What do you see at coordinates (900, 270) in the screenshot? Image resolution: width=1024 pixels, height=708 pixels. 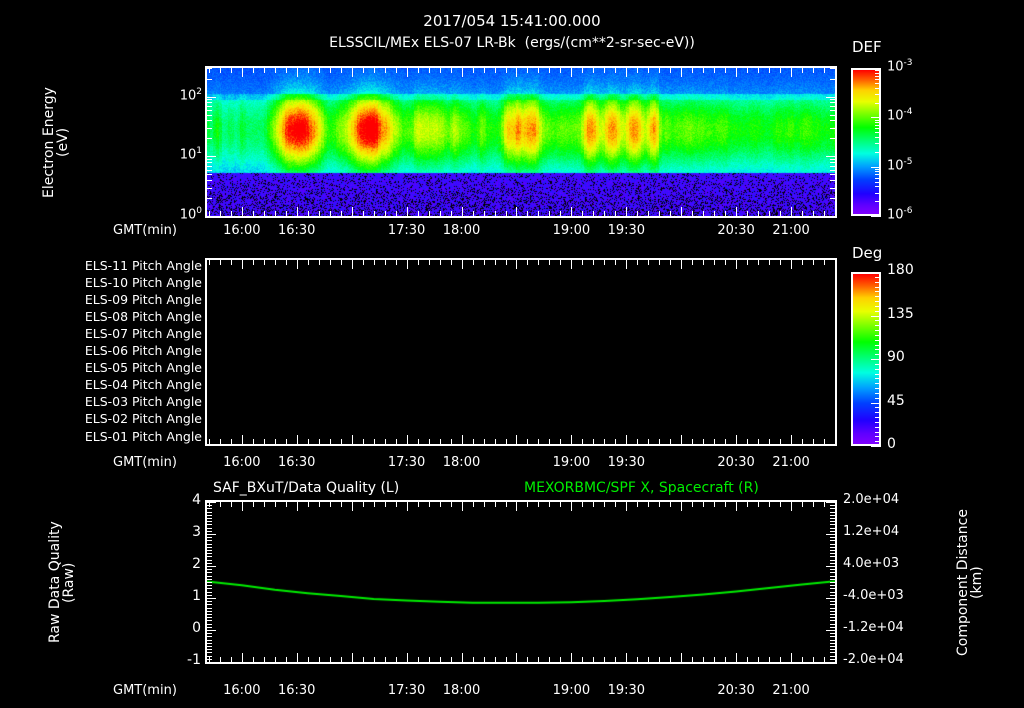 I see `colorbar-deg-tick-label: 180` at bounding box center [900, 270].